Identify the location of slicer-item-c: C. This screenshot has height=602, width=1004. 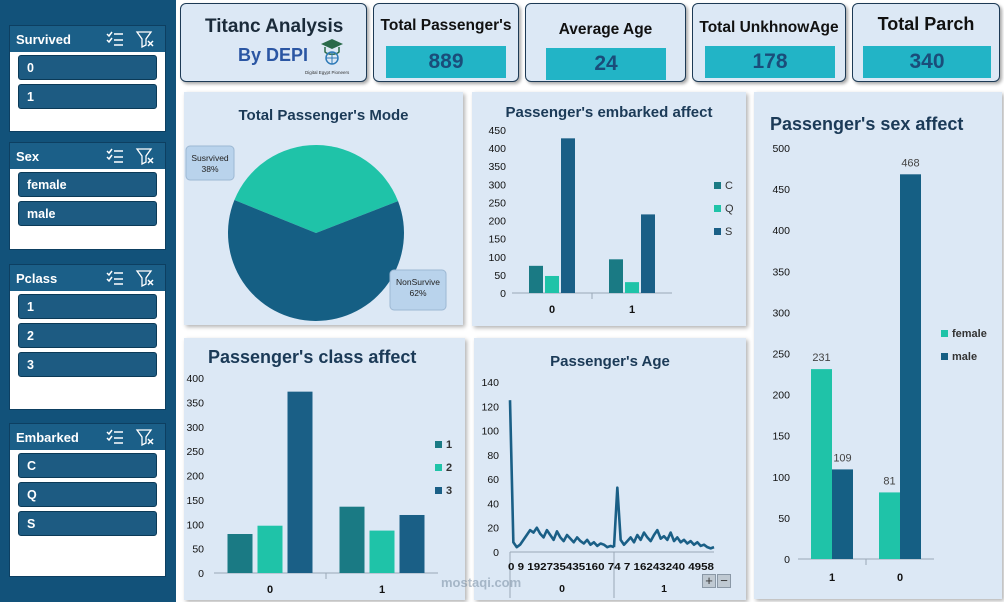
(87, 465).